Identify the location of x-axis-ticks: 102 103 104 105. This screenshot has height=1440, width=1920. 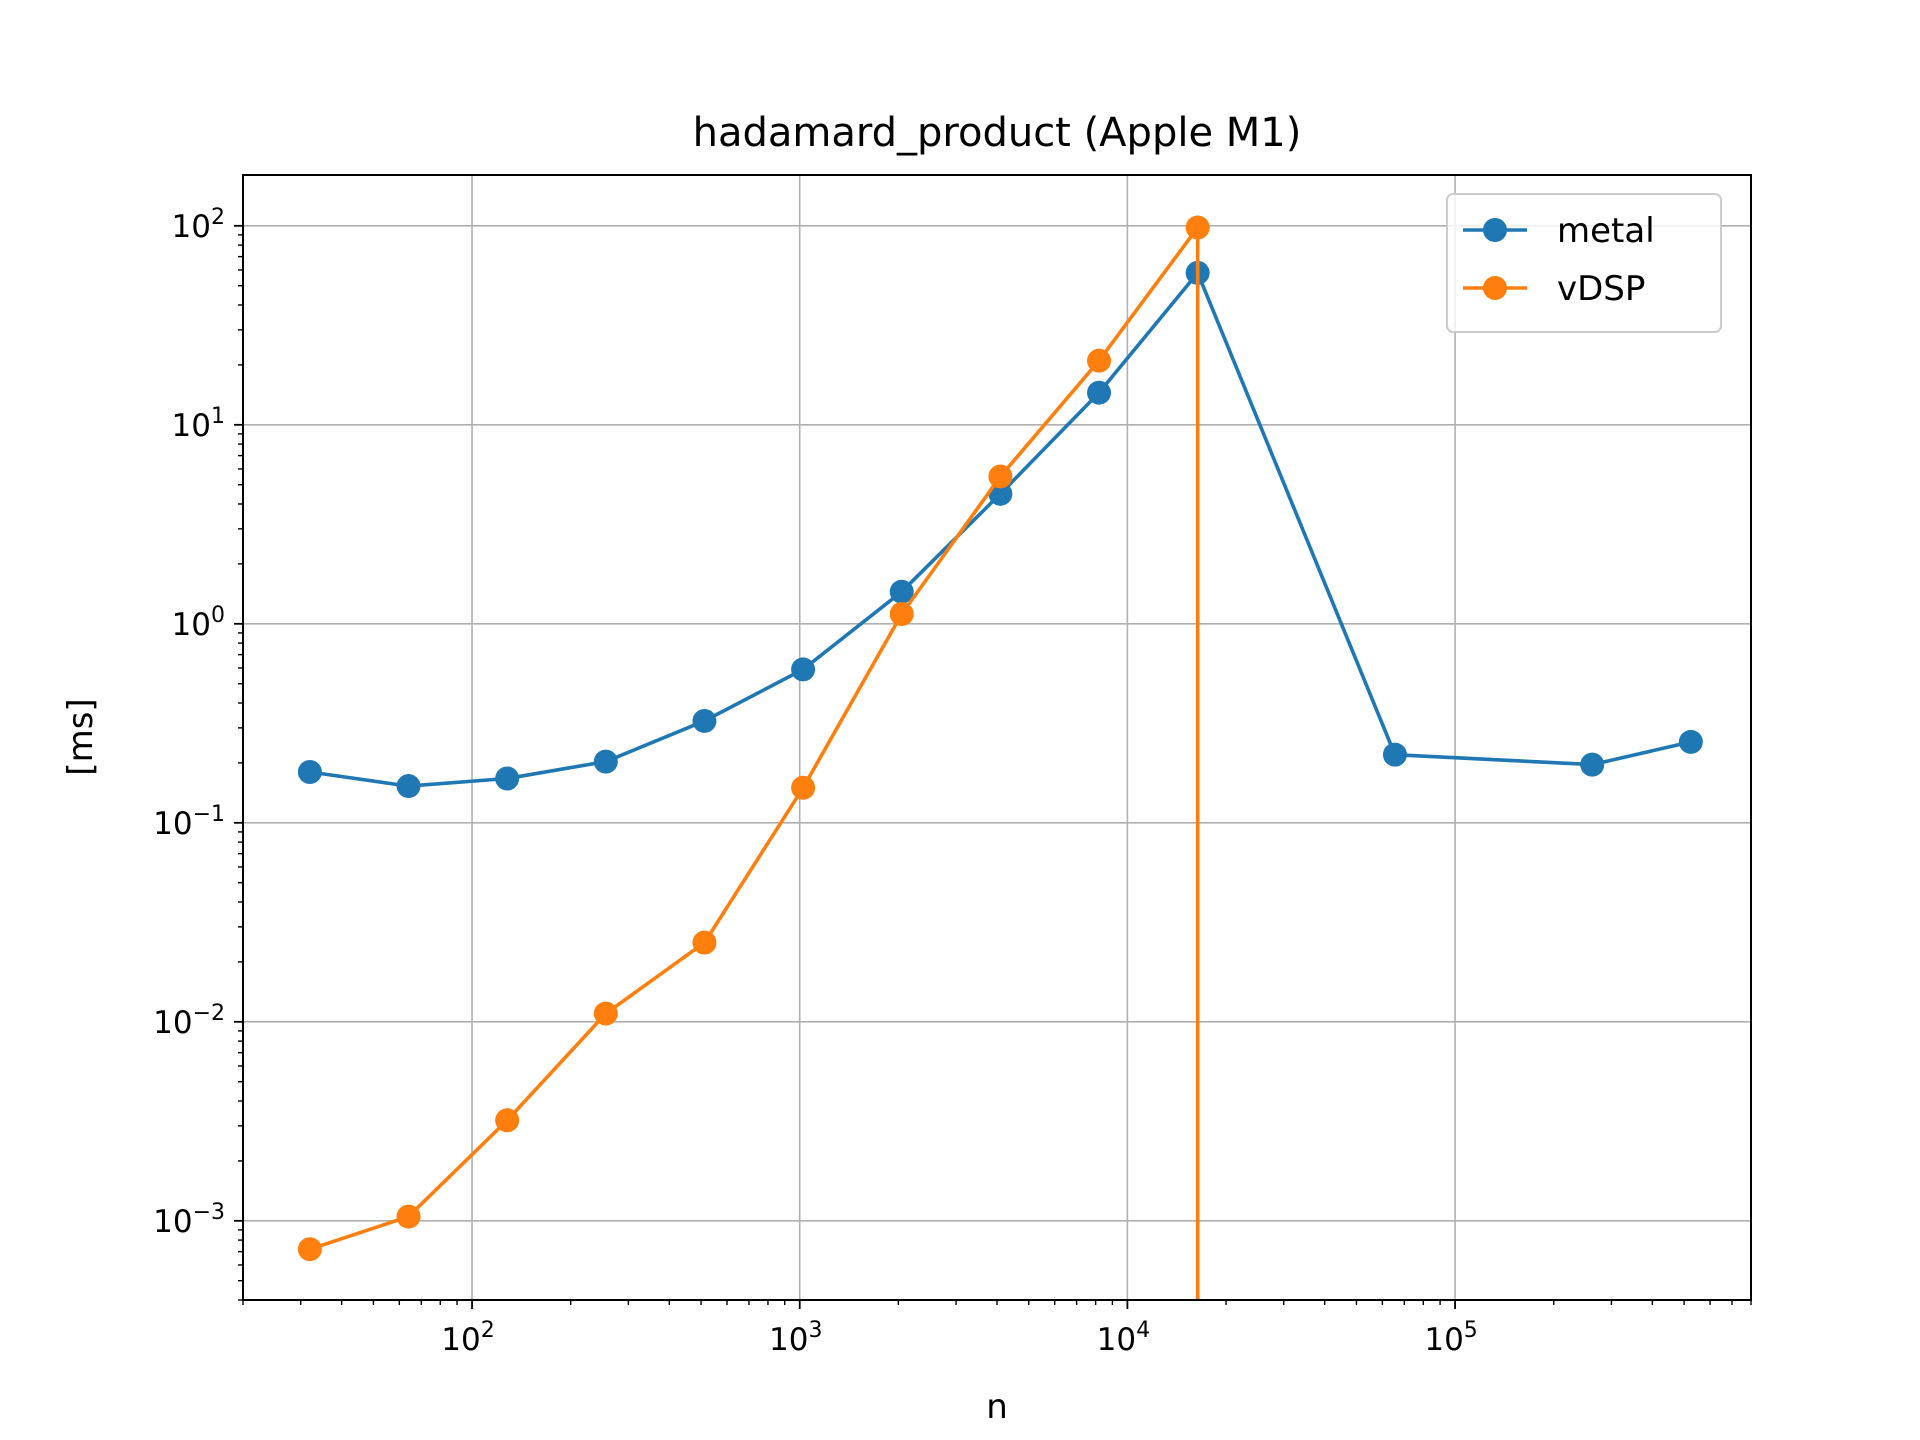
(997, 1329).